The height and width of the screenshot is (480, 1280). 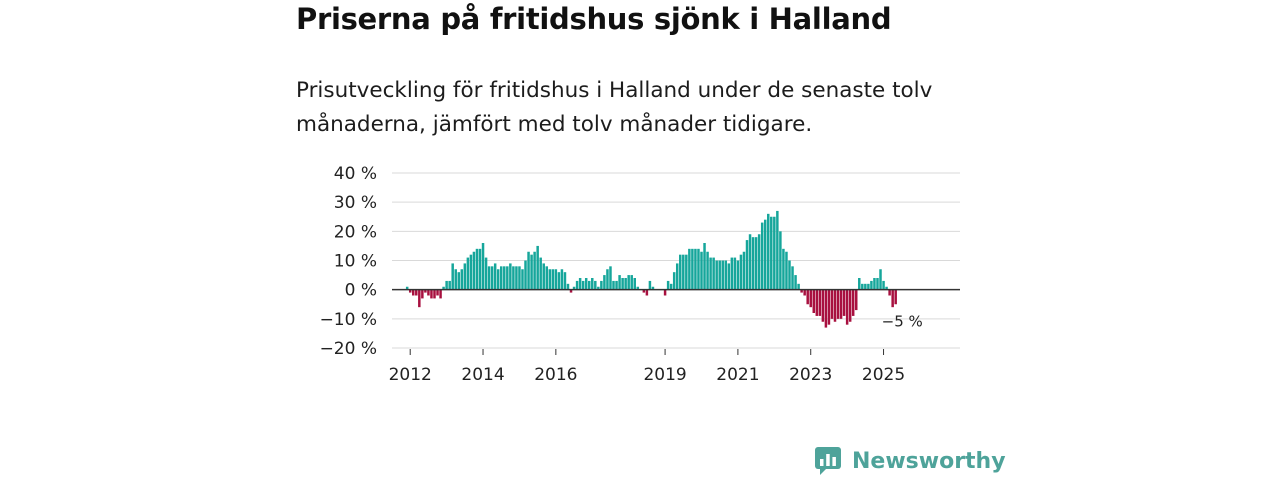 What do you see at coordinates (410, 375) in the screenshot?
I see `x-tick-label: 2012` at bounding box center [410, 375].